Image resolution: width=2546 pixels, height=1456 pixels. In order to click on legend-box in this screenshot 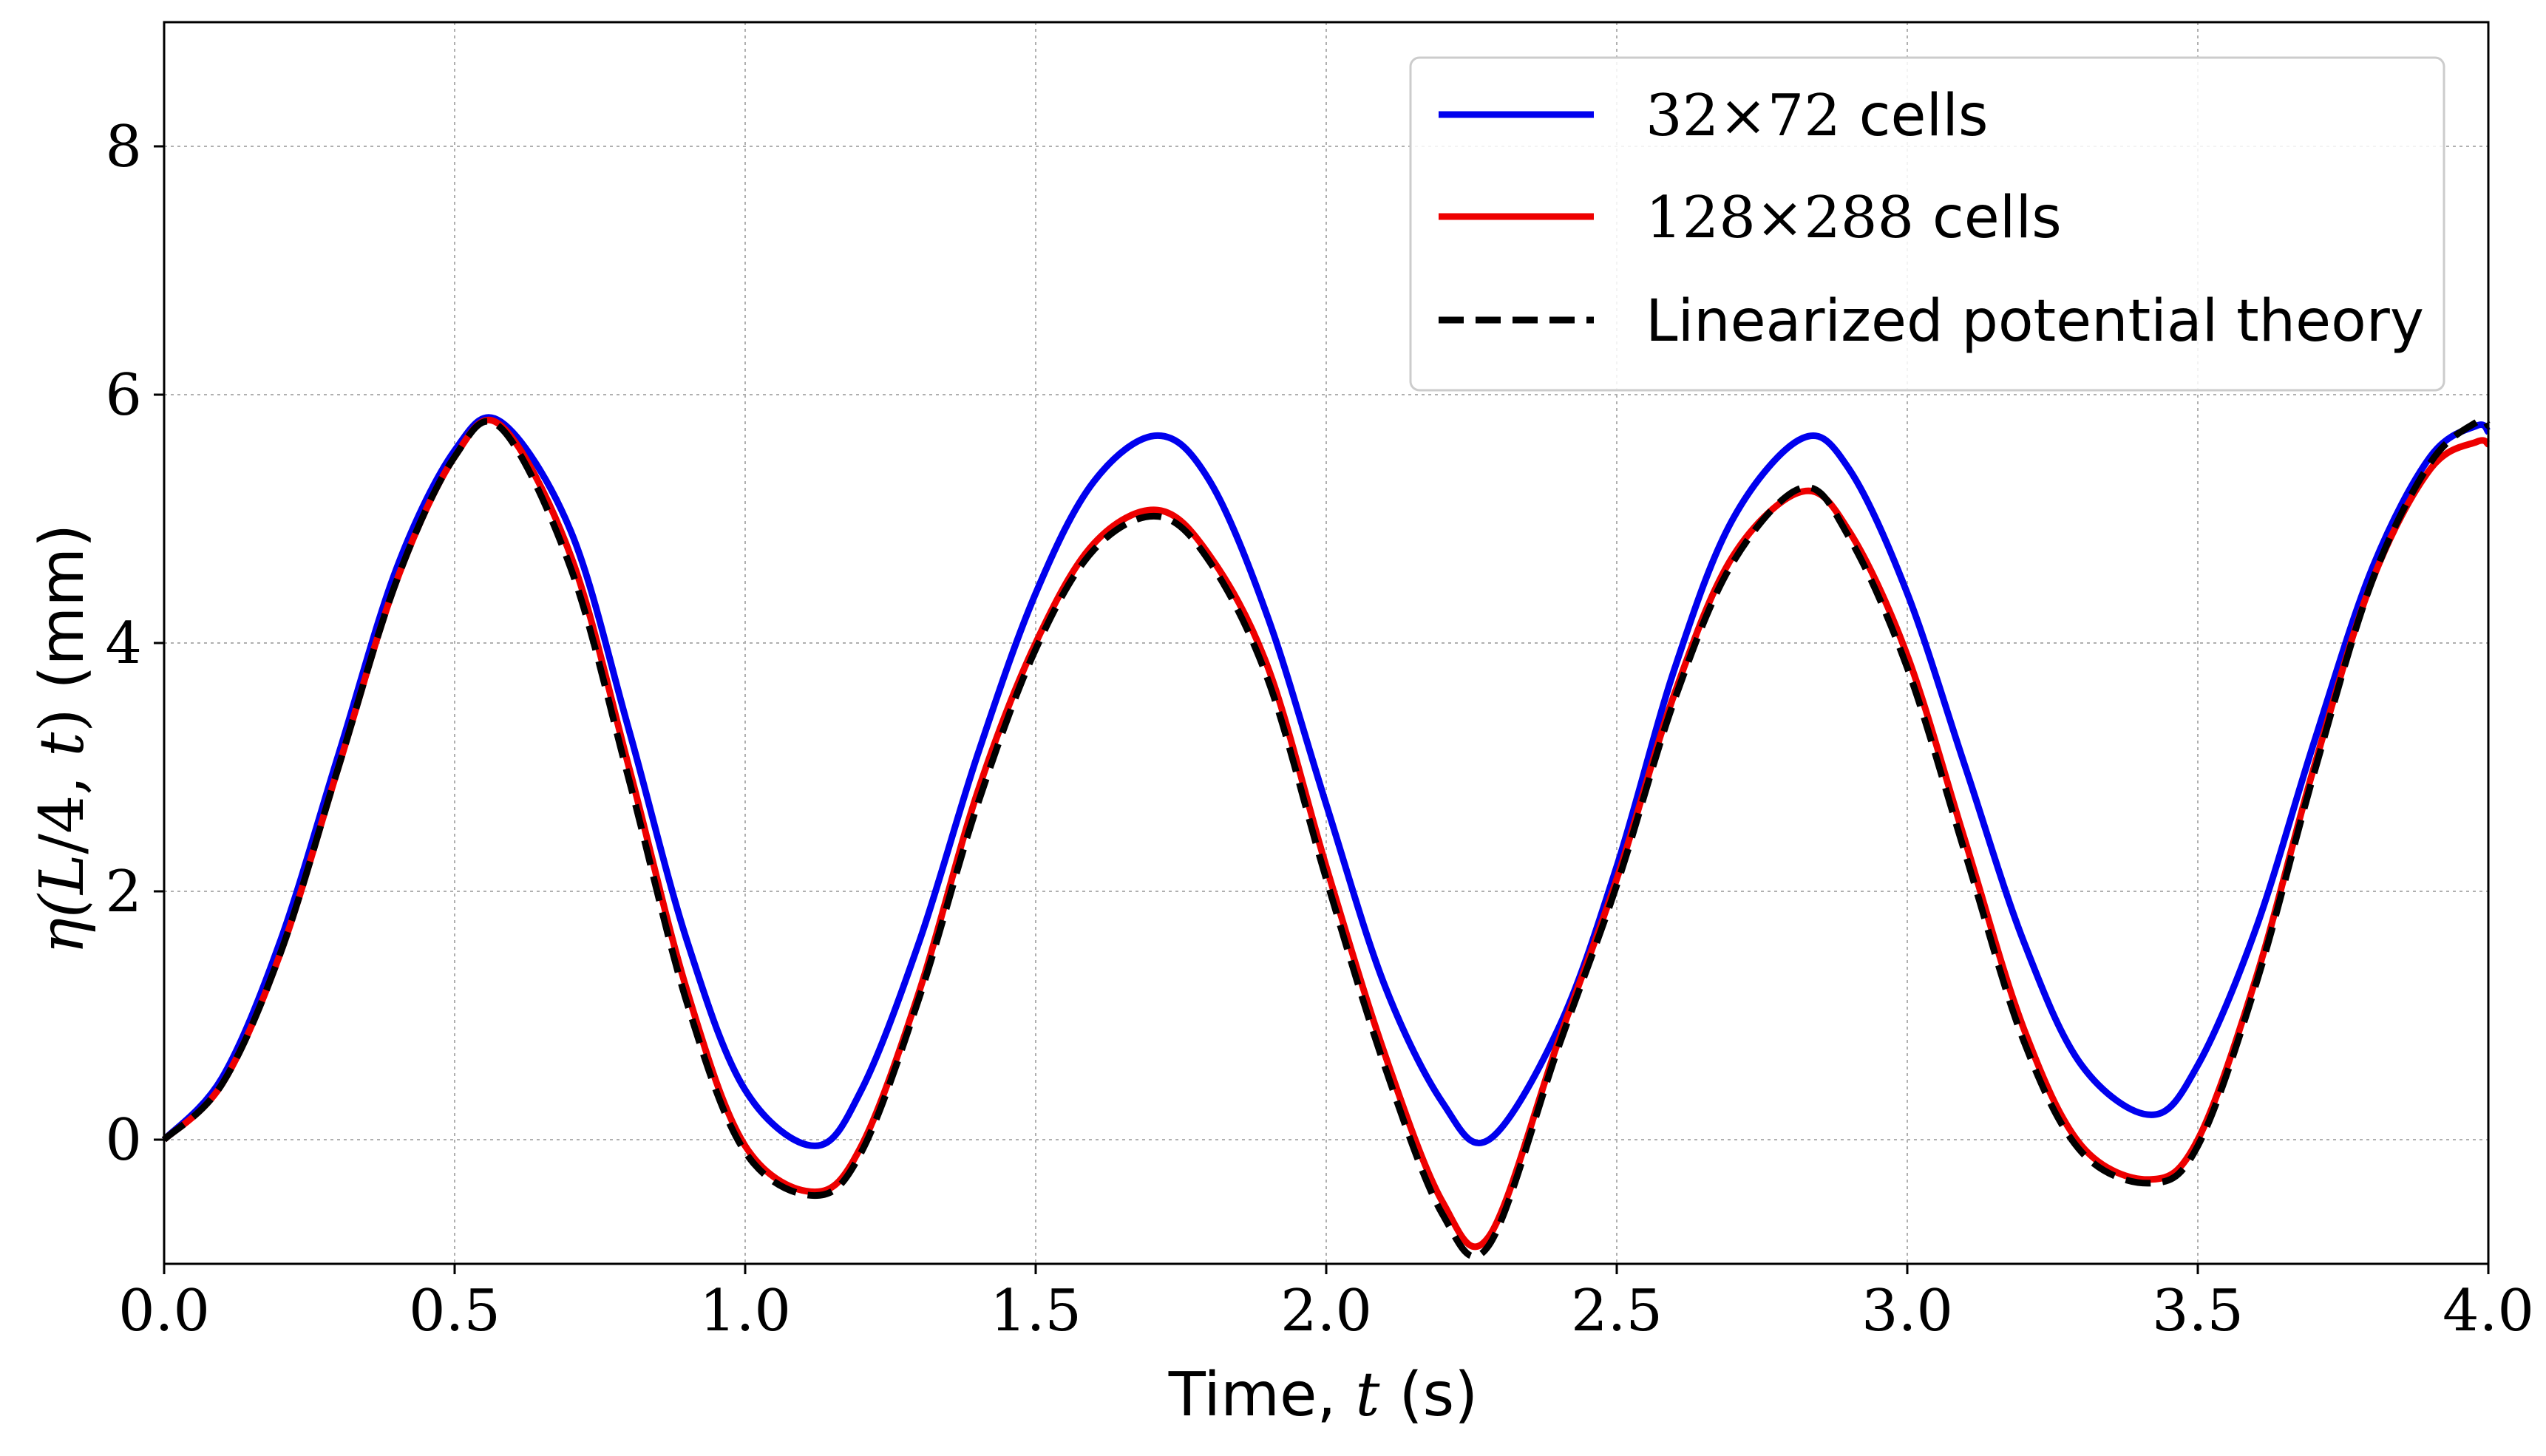, I will do `click(1927, 224)`.